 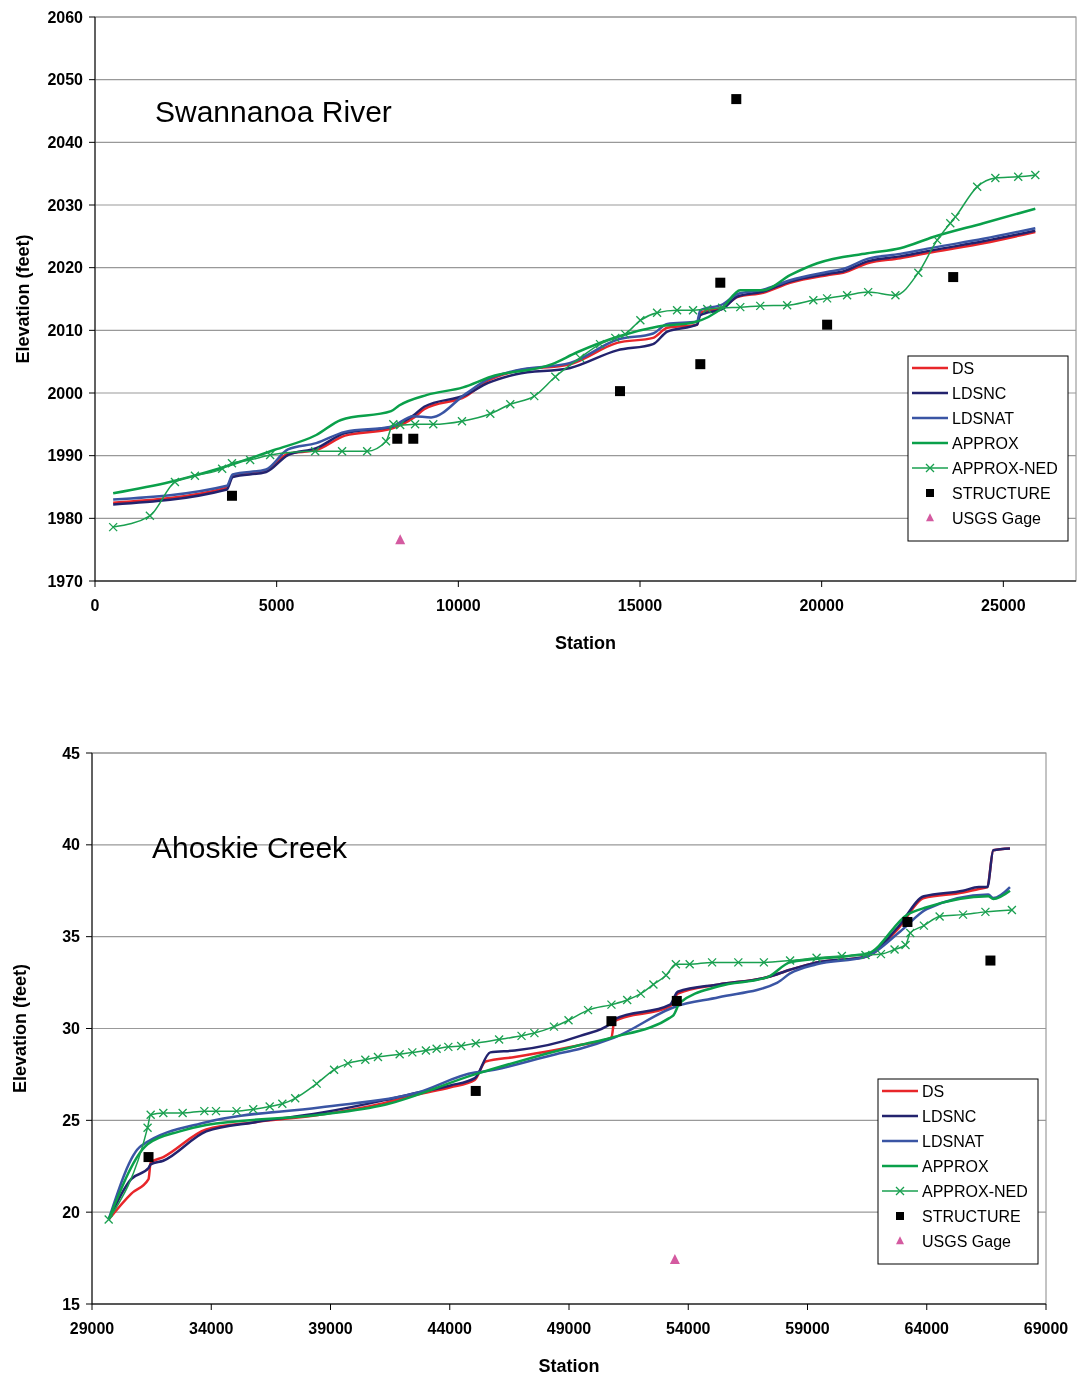 What do you see at coordinates (65, 393) in the screenshot?
I see `y-tick-label: 2000` at bounding box center [65, 393].